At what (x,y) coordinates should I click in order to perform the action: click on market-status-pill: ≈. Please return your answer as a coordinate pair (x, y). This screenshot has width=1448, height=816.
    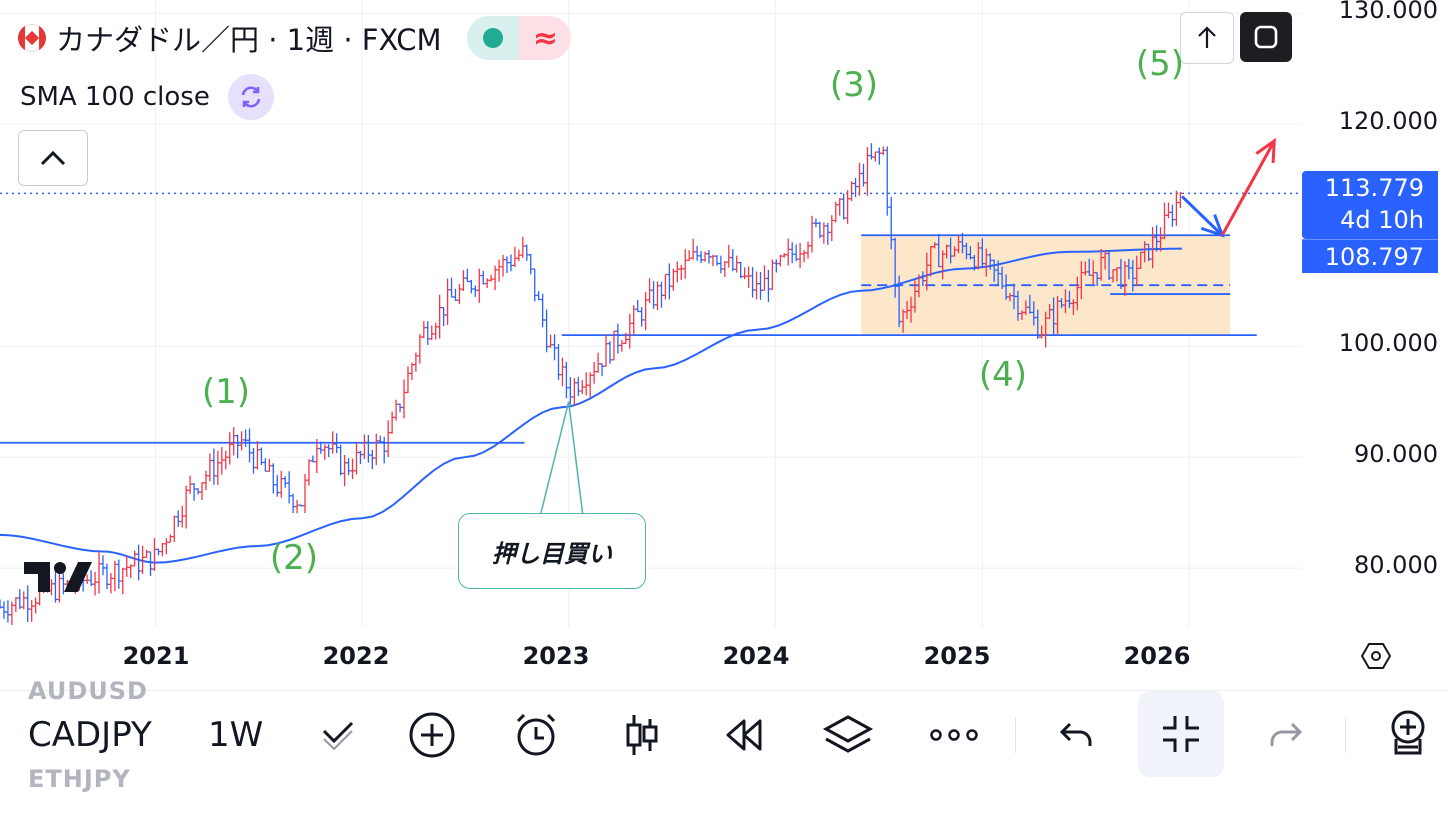
    Looking at the image, I should click on (519, 38).